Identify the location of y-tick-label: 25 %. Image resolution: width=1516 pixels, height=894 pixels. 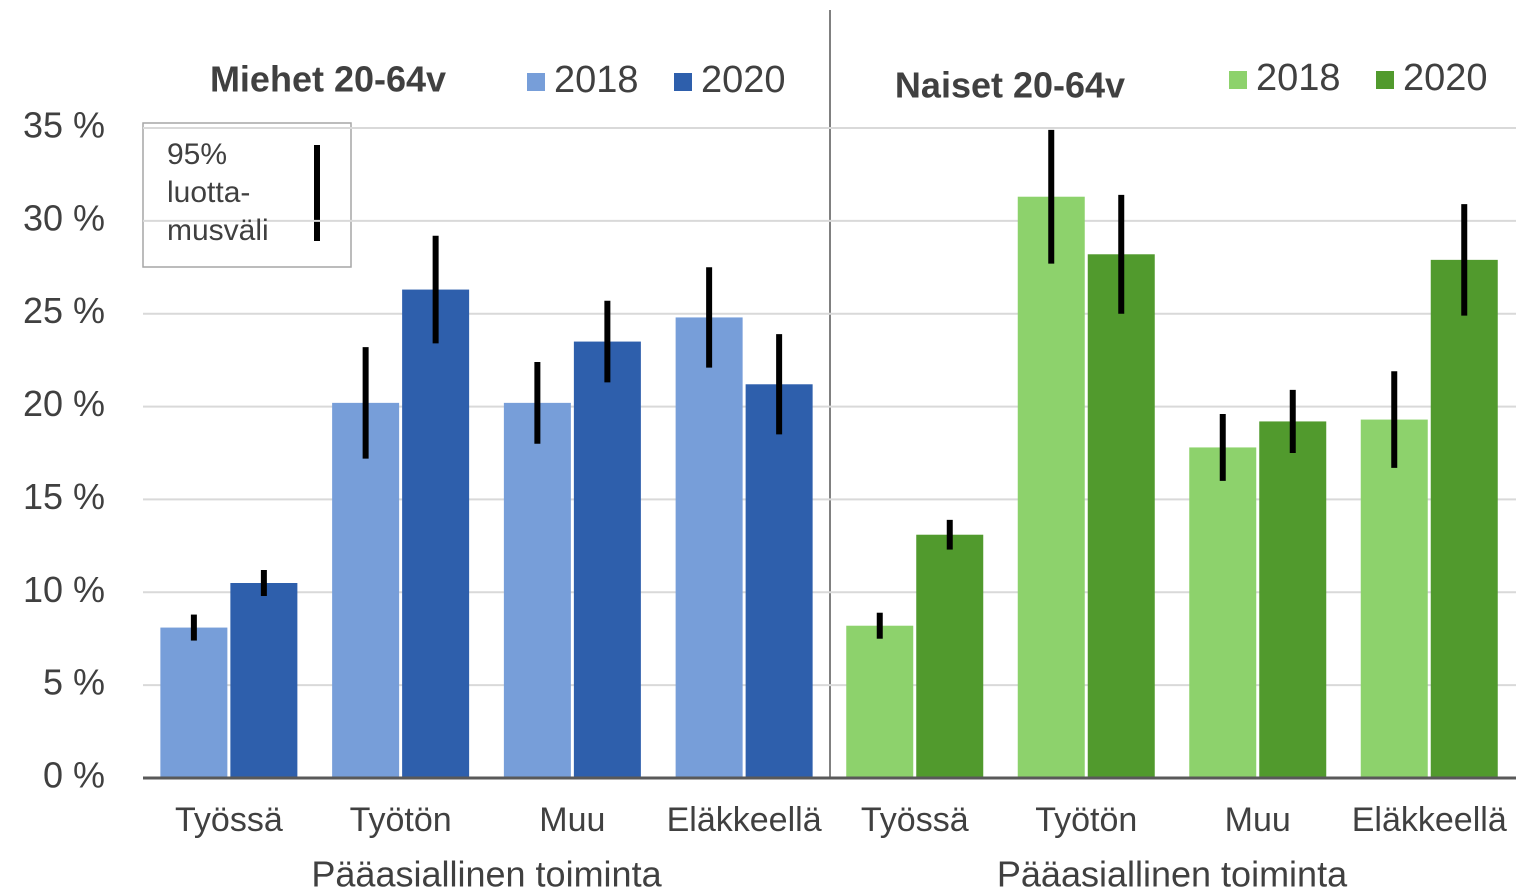
(64, 310).